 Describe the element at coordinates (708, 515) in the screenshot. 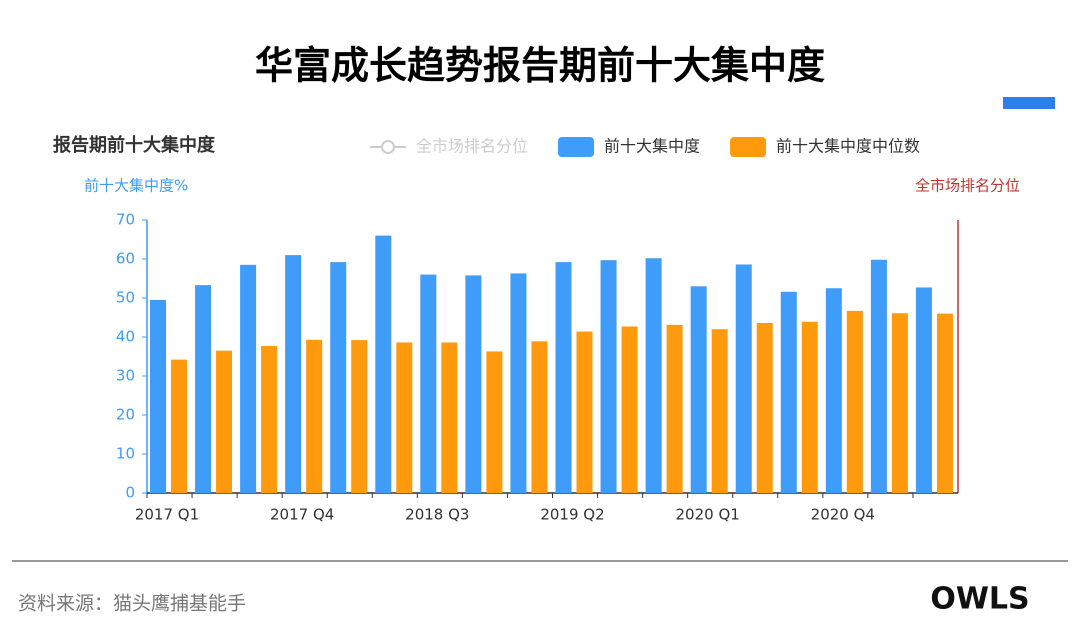

I see `x-tick-label: 2020 Q1` at that location.